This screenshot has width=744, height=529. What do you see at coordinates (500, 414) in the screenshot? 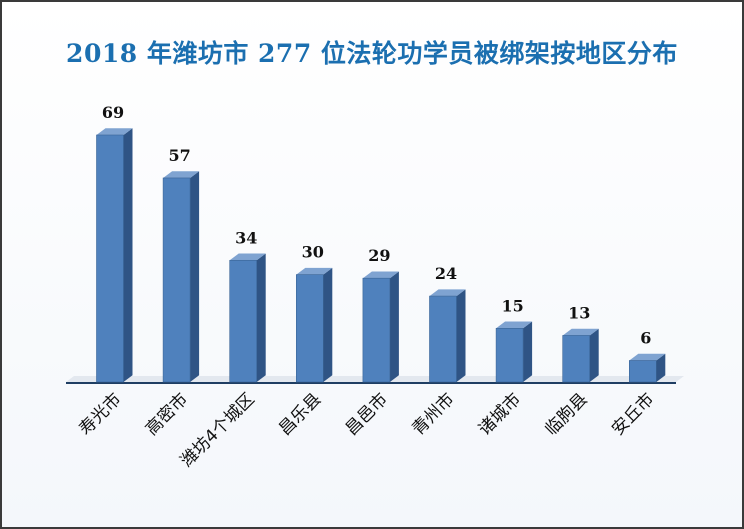
I see `x-tick-label: 诸城市` at bounding box center [500, 414].